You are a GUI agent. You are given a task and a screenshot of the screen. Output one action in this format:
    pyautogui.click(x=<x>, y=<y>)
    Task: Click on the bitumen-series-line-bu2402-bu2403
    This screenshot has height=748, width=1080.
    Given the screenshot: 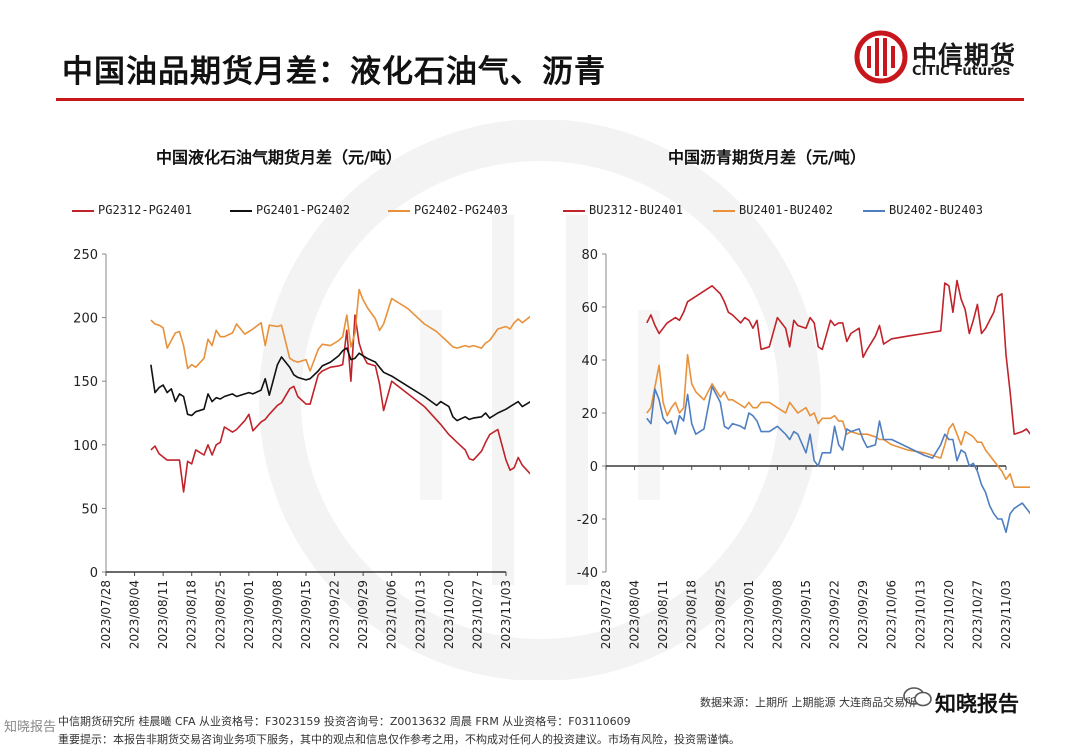 What is the action you would take?
    pyautogui.click(x=838, y=459)
    